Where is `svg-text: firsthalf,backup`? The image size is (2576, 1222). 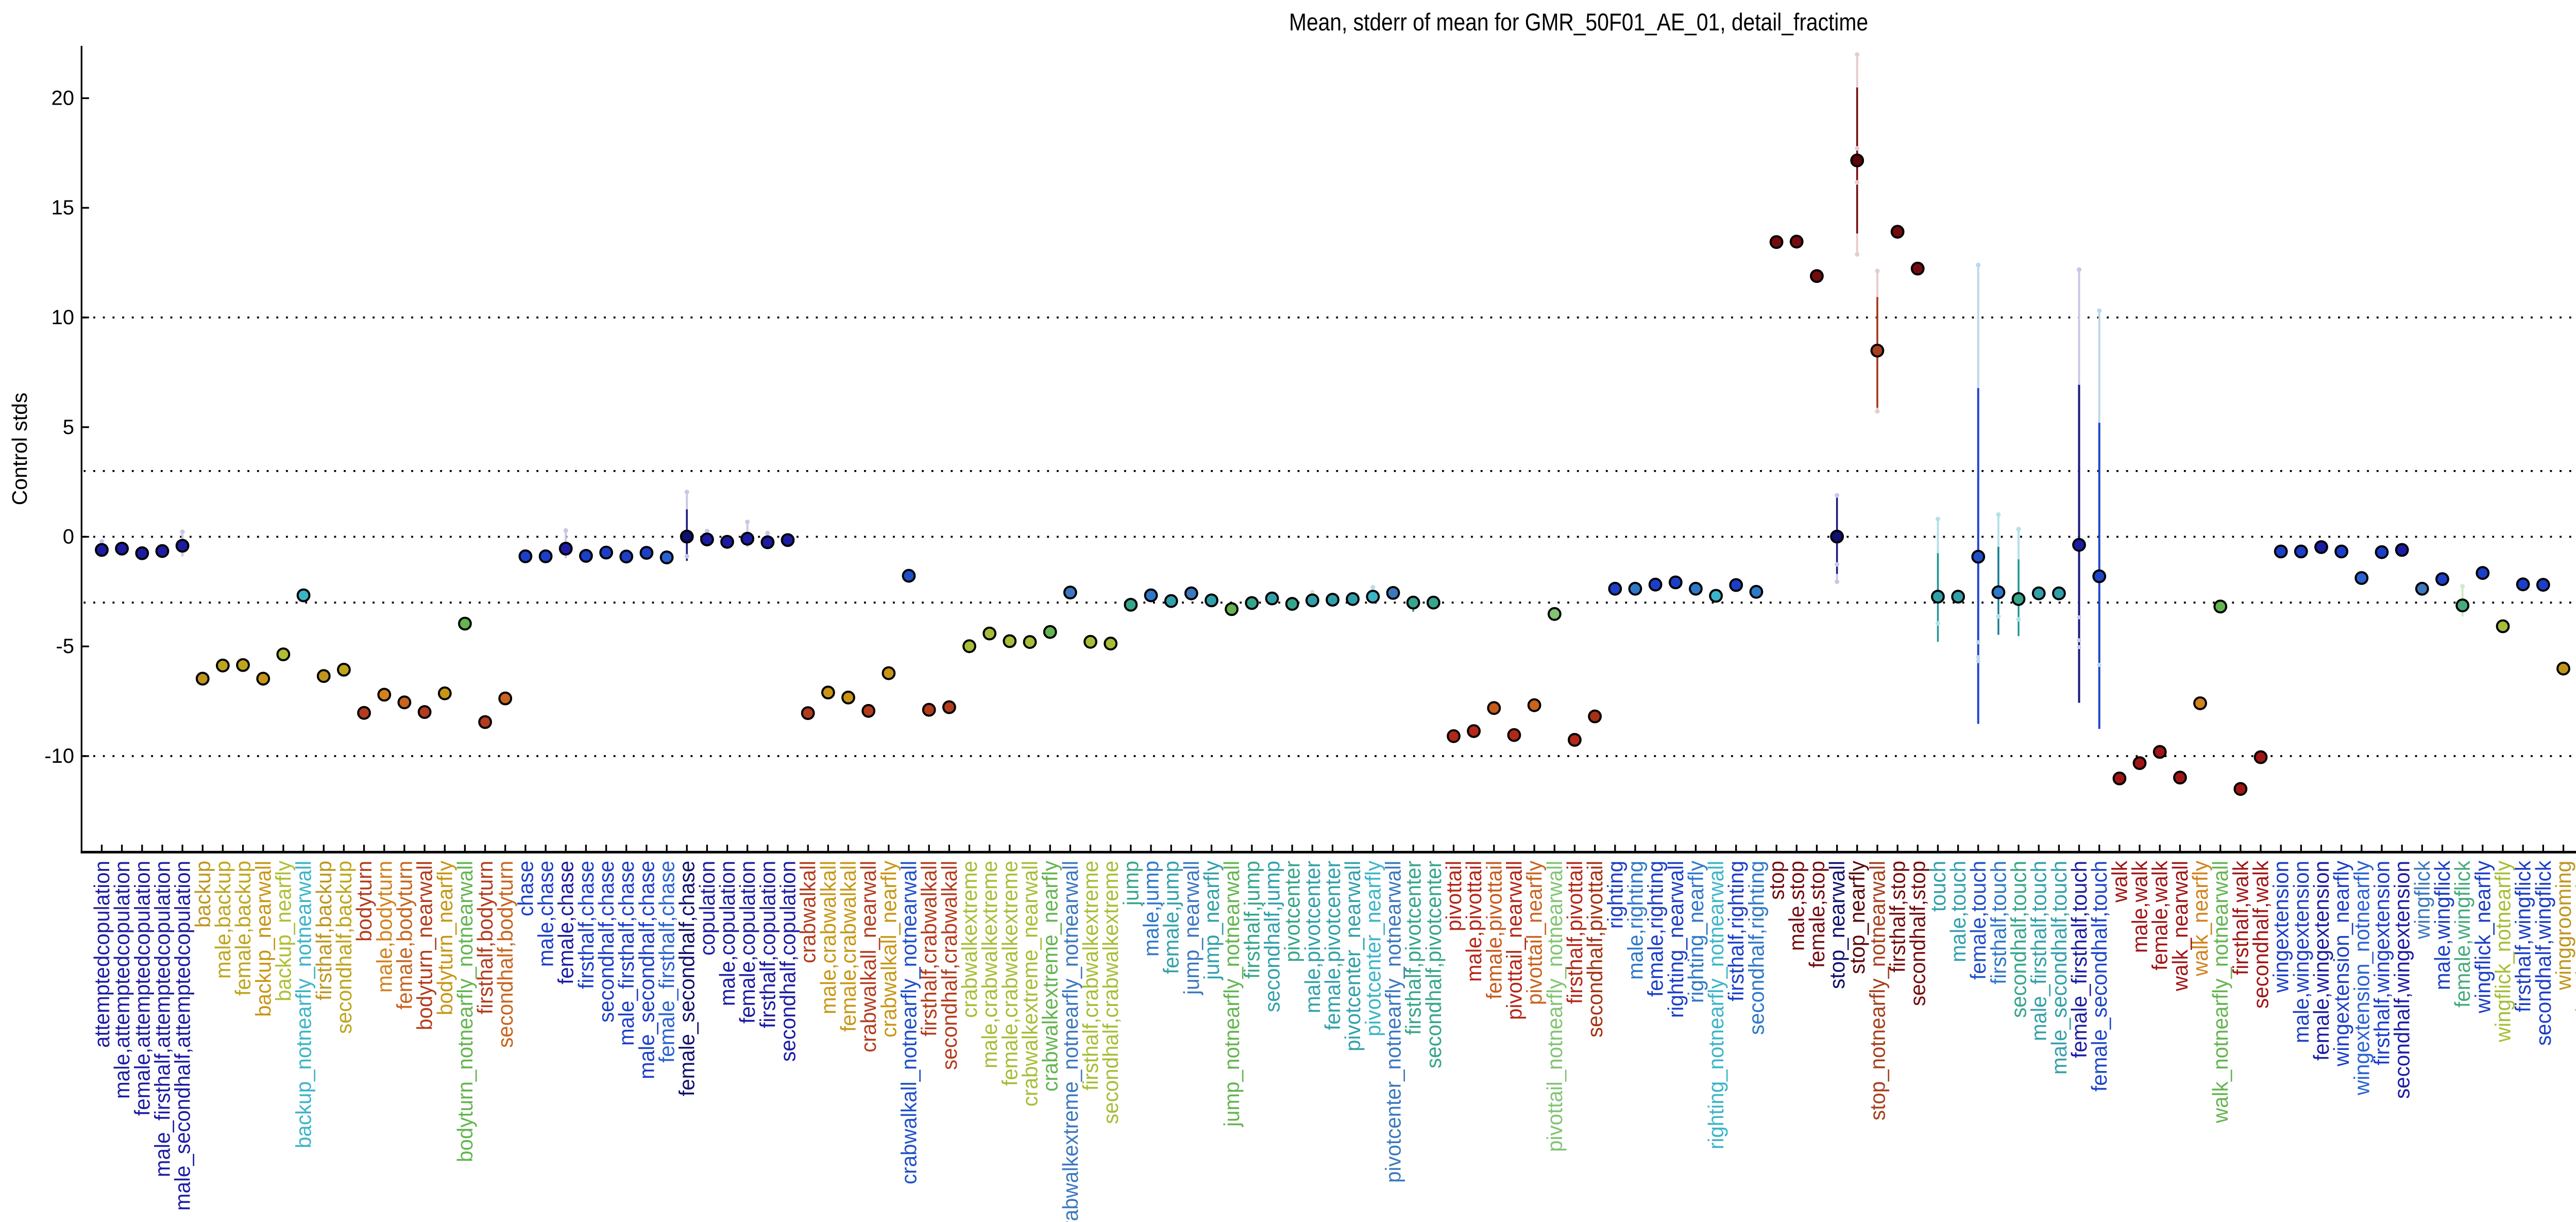
svg-text: firsthalf,backup is located at coordinates (324, 930).